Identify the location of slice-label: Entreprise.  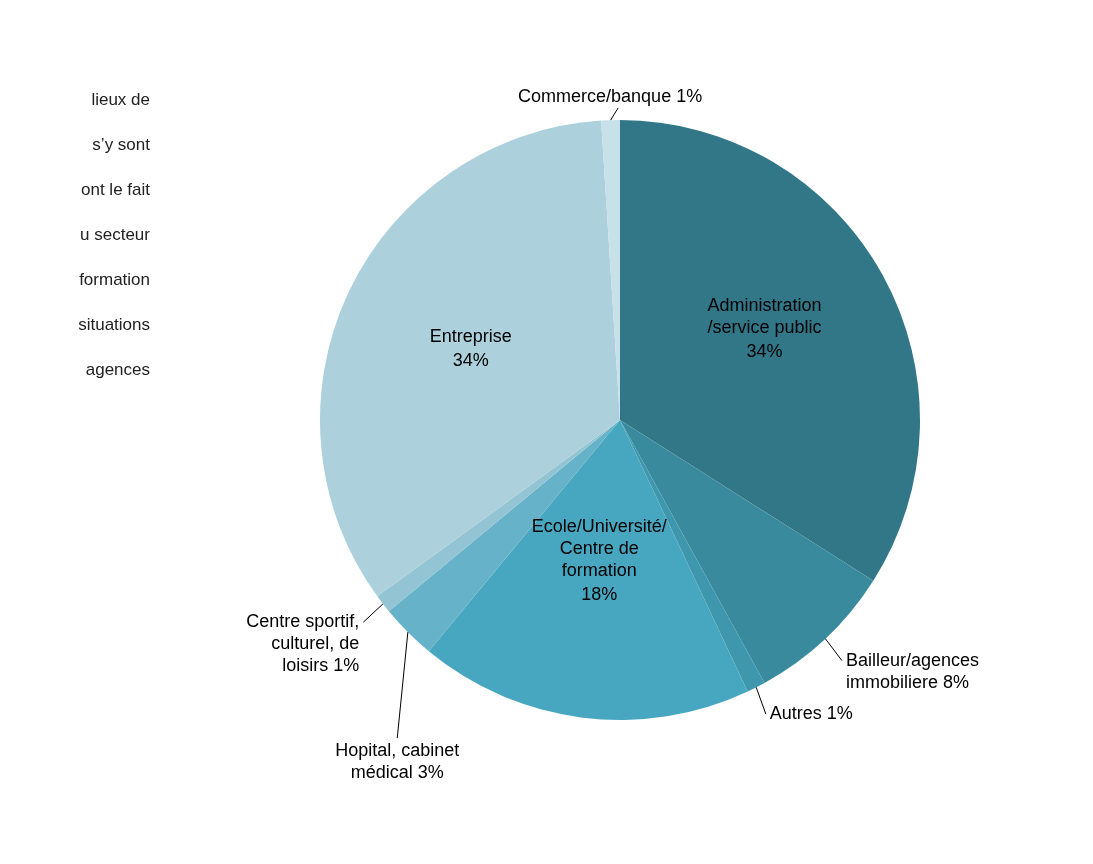
(470, 335).